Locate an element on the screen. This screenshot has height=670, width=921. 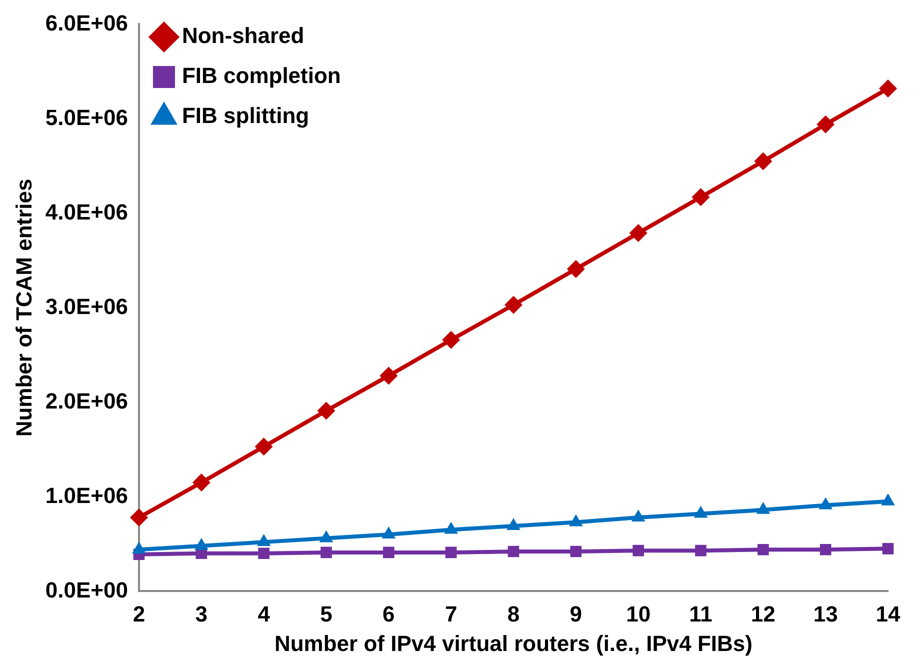
legend-label: FIB splitting is located at coordinates (246, 115).